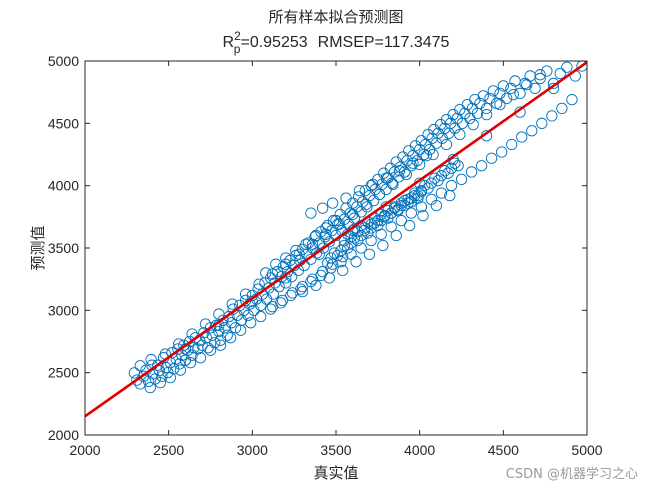 The image size is (650, 488). What do you see at coordinates (168, 450) in the screenshot?
I see `x-tick-label: 2500` at bounding box center [168, 450].